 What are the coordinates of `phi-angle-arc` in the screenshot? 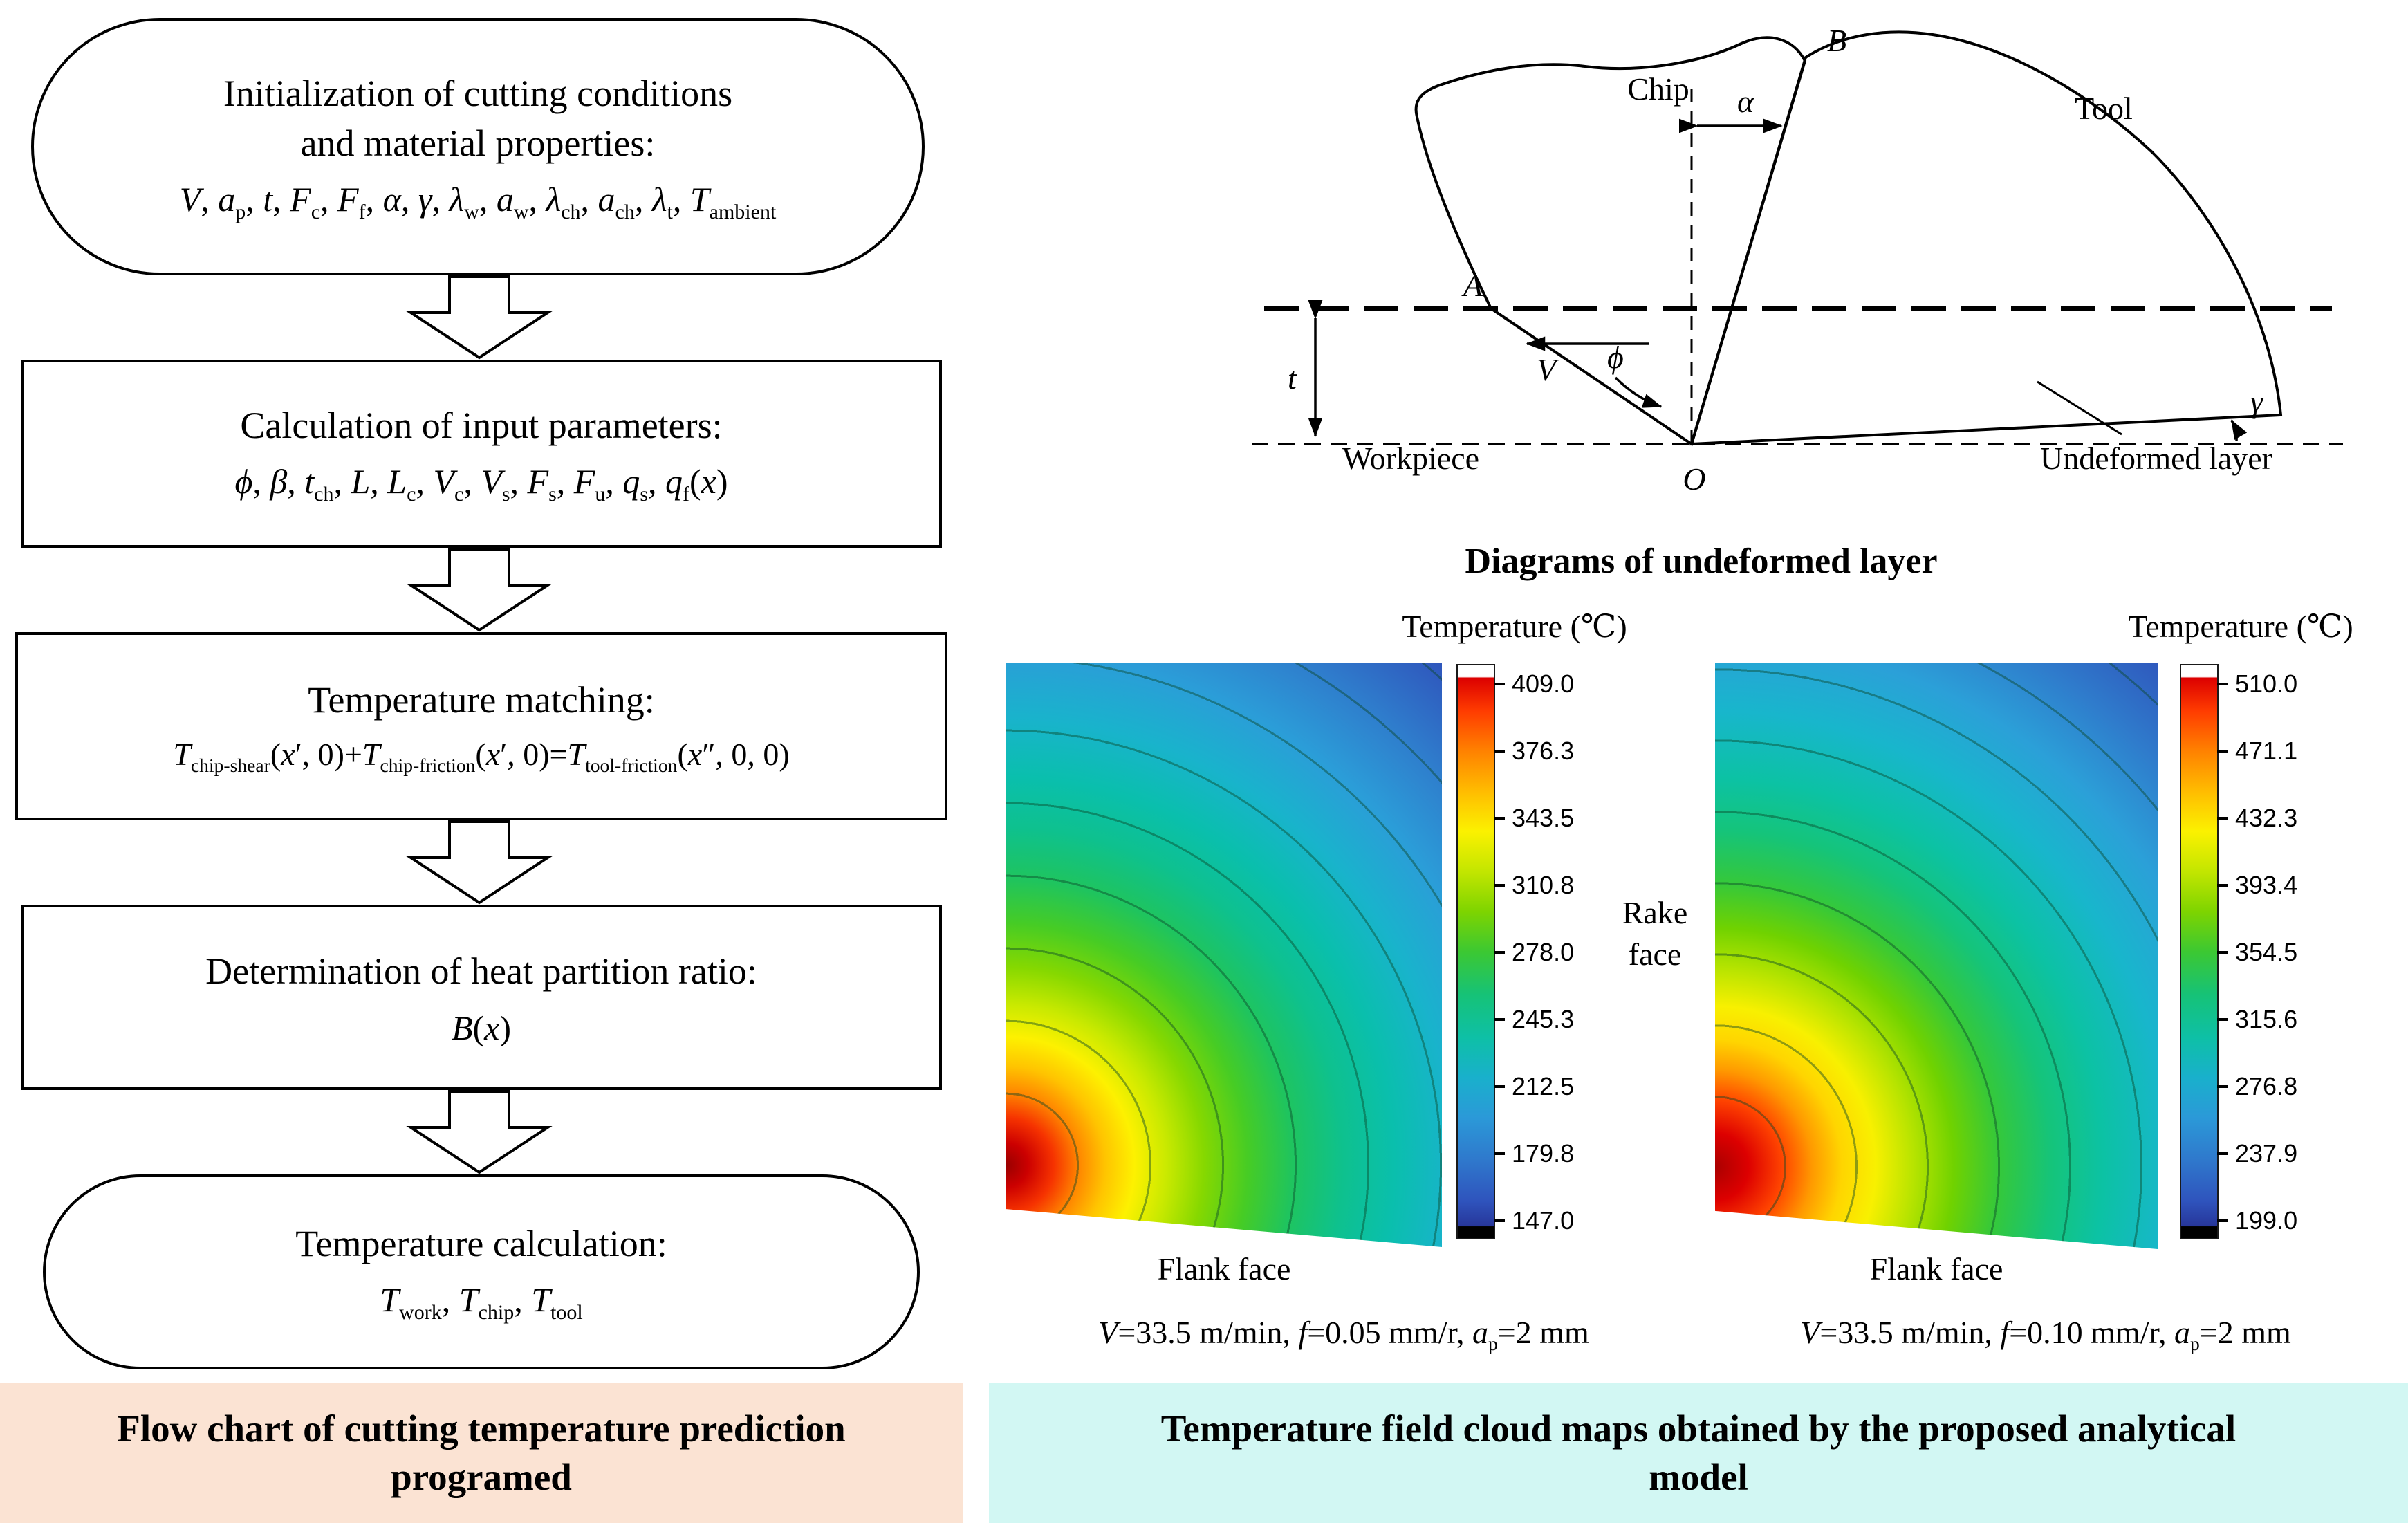 It's located at (1639, 392).